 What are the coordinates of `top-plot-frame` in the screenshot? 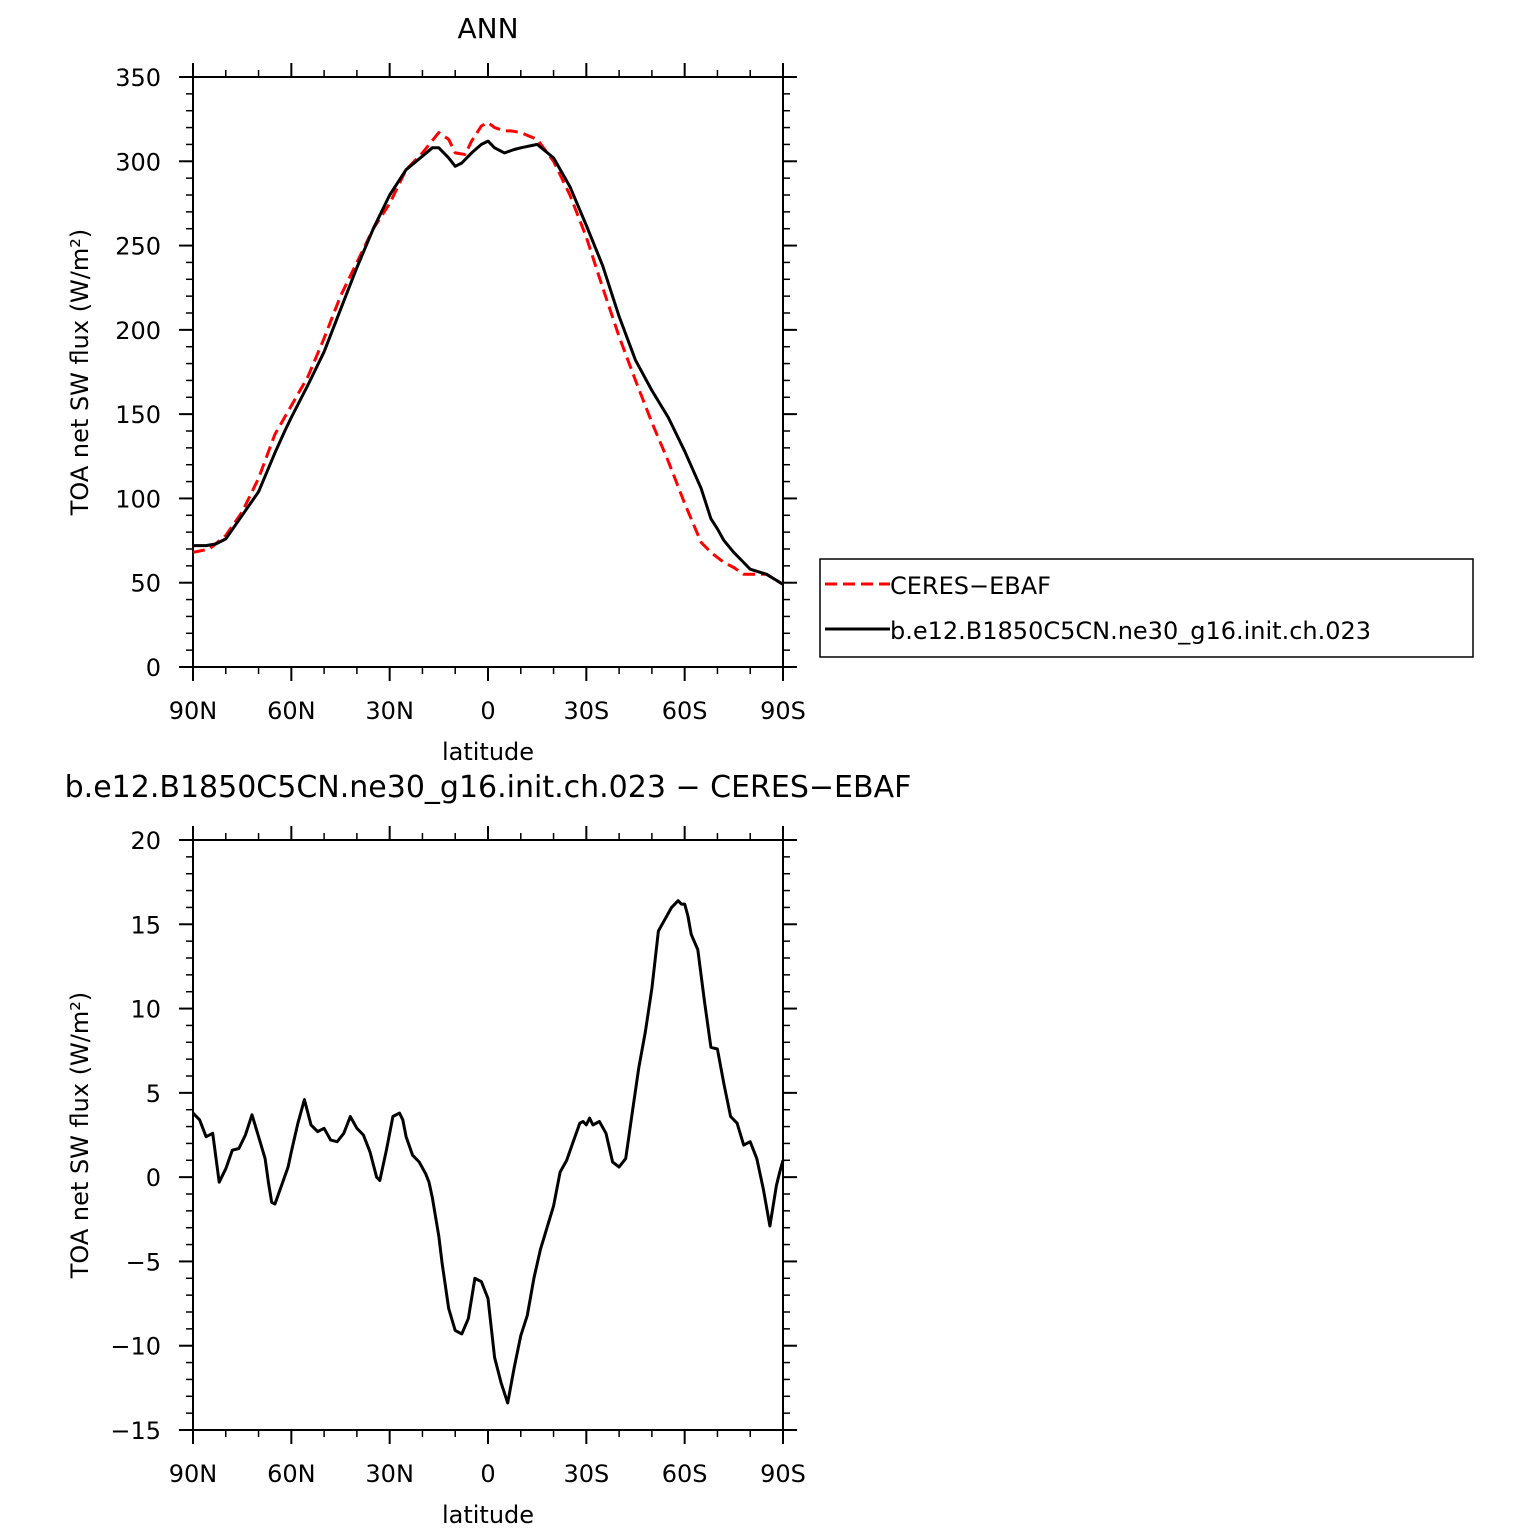 It's located at (488, 372).